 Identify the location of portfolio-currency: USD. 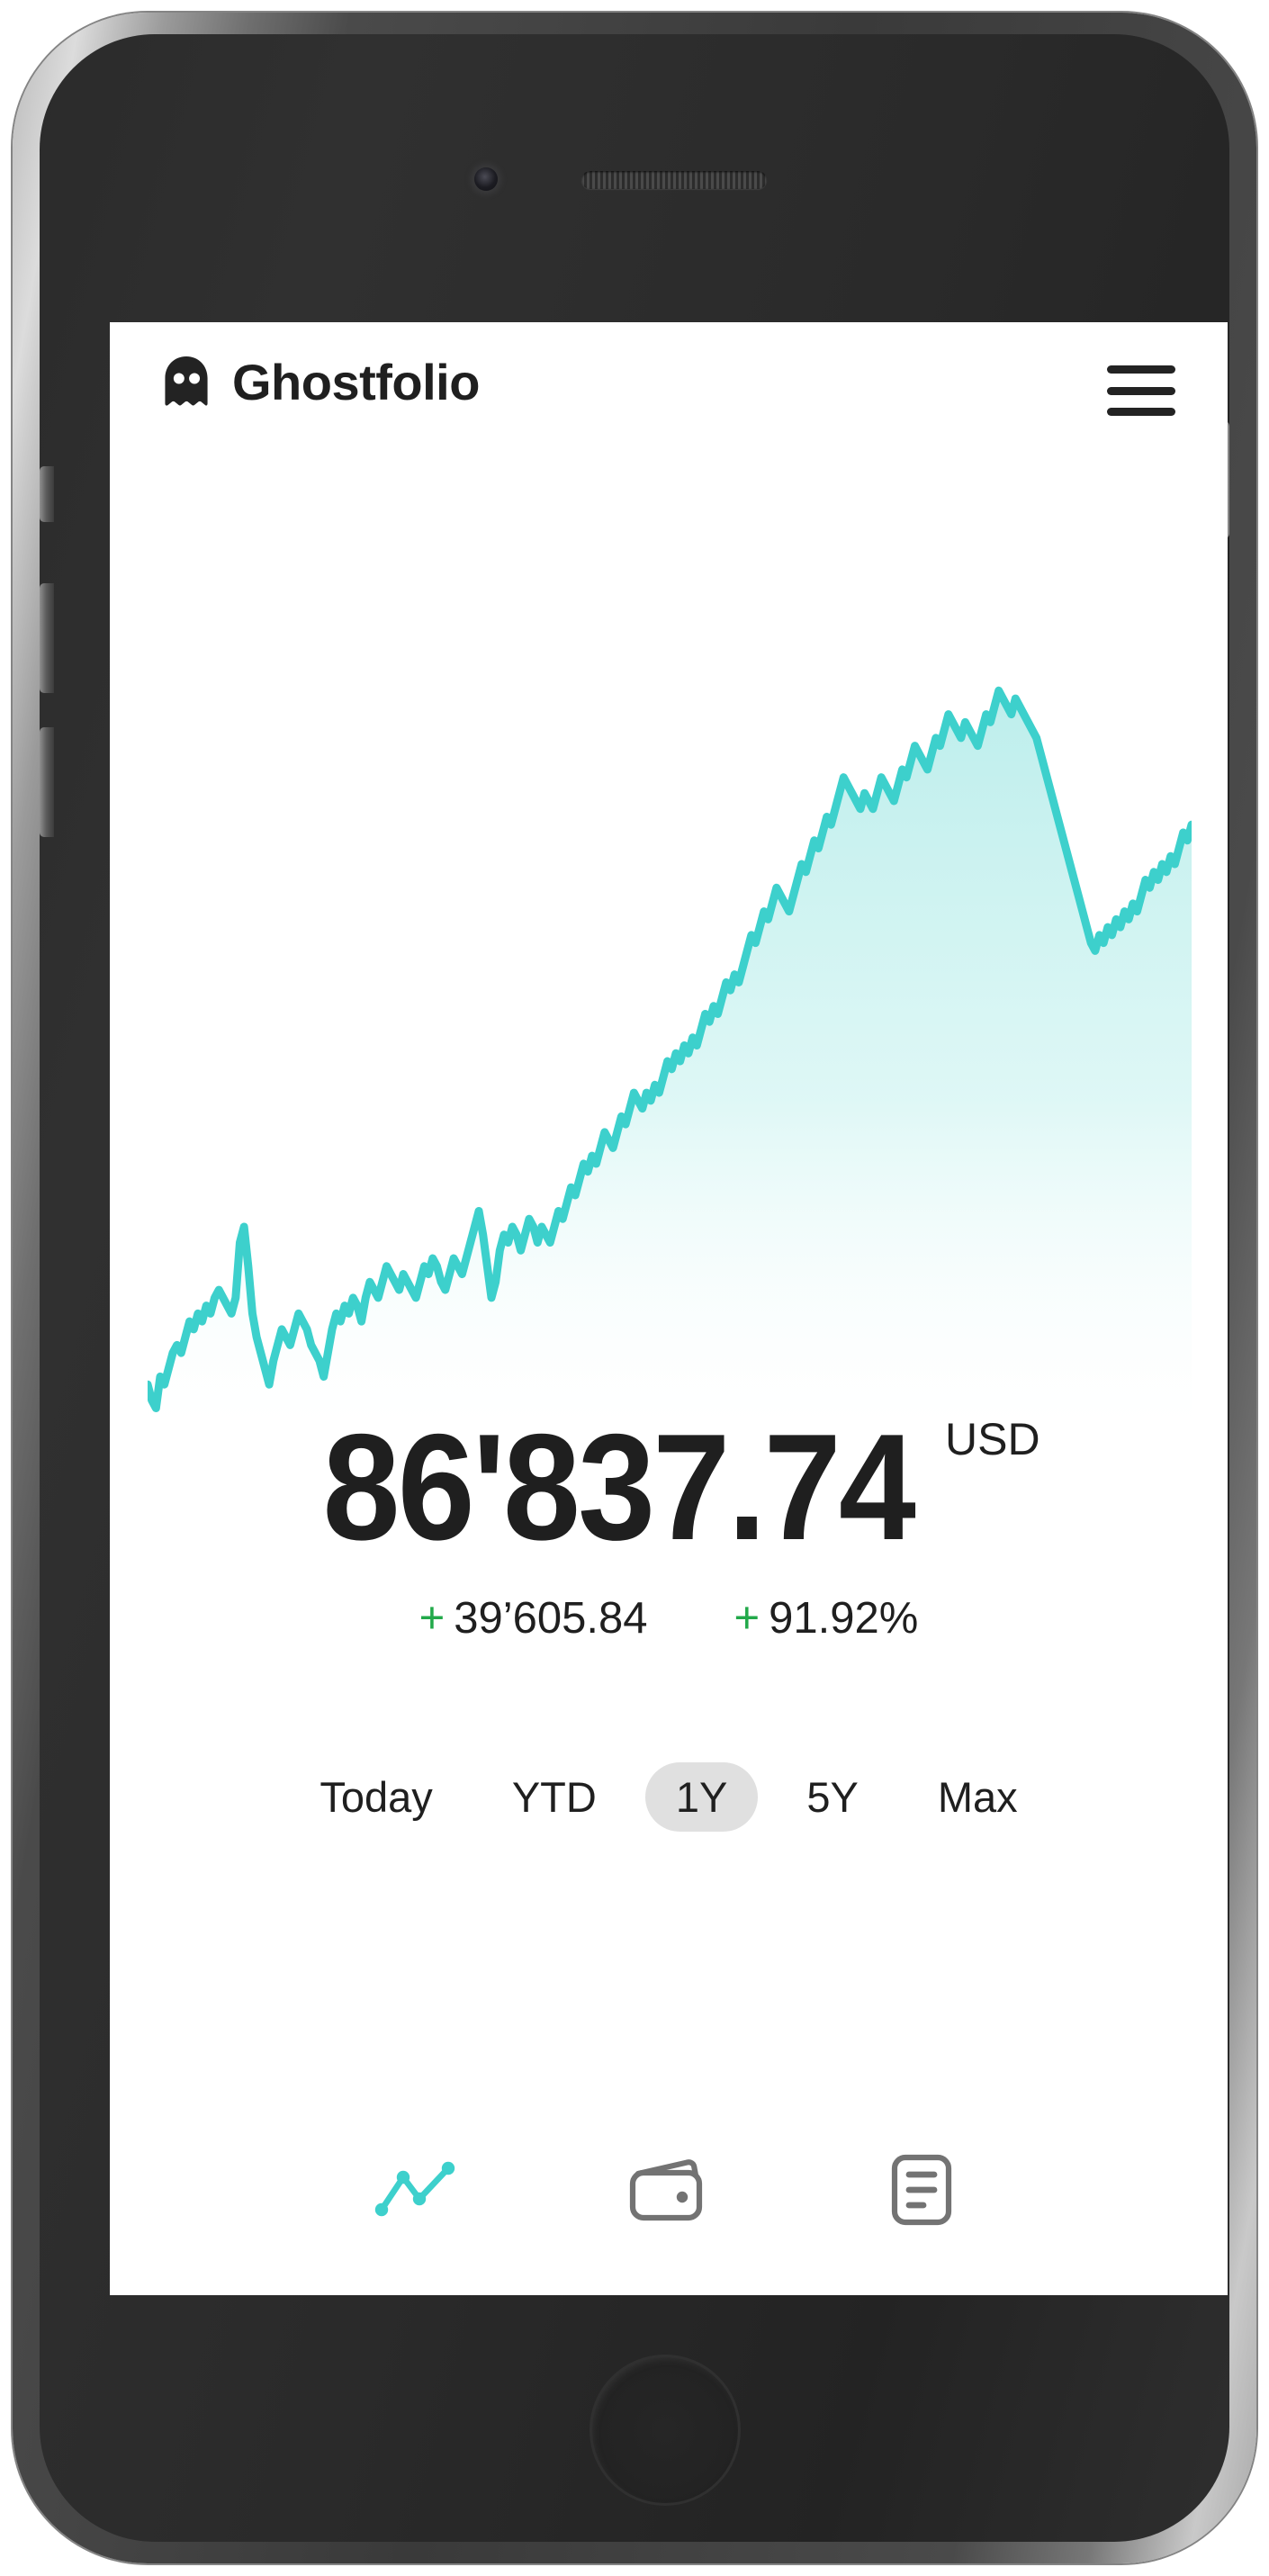
(993, 1439).